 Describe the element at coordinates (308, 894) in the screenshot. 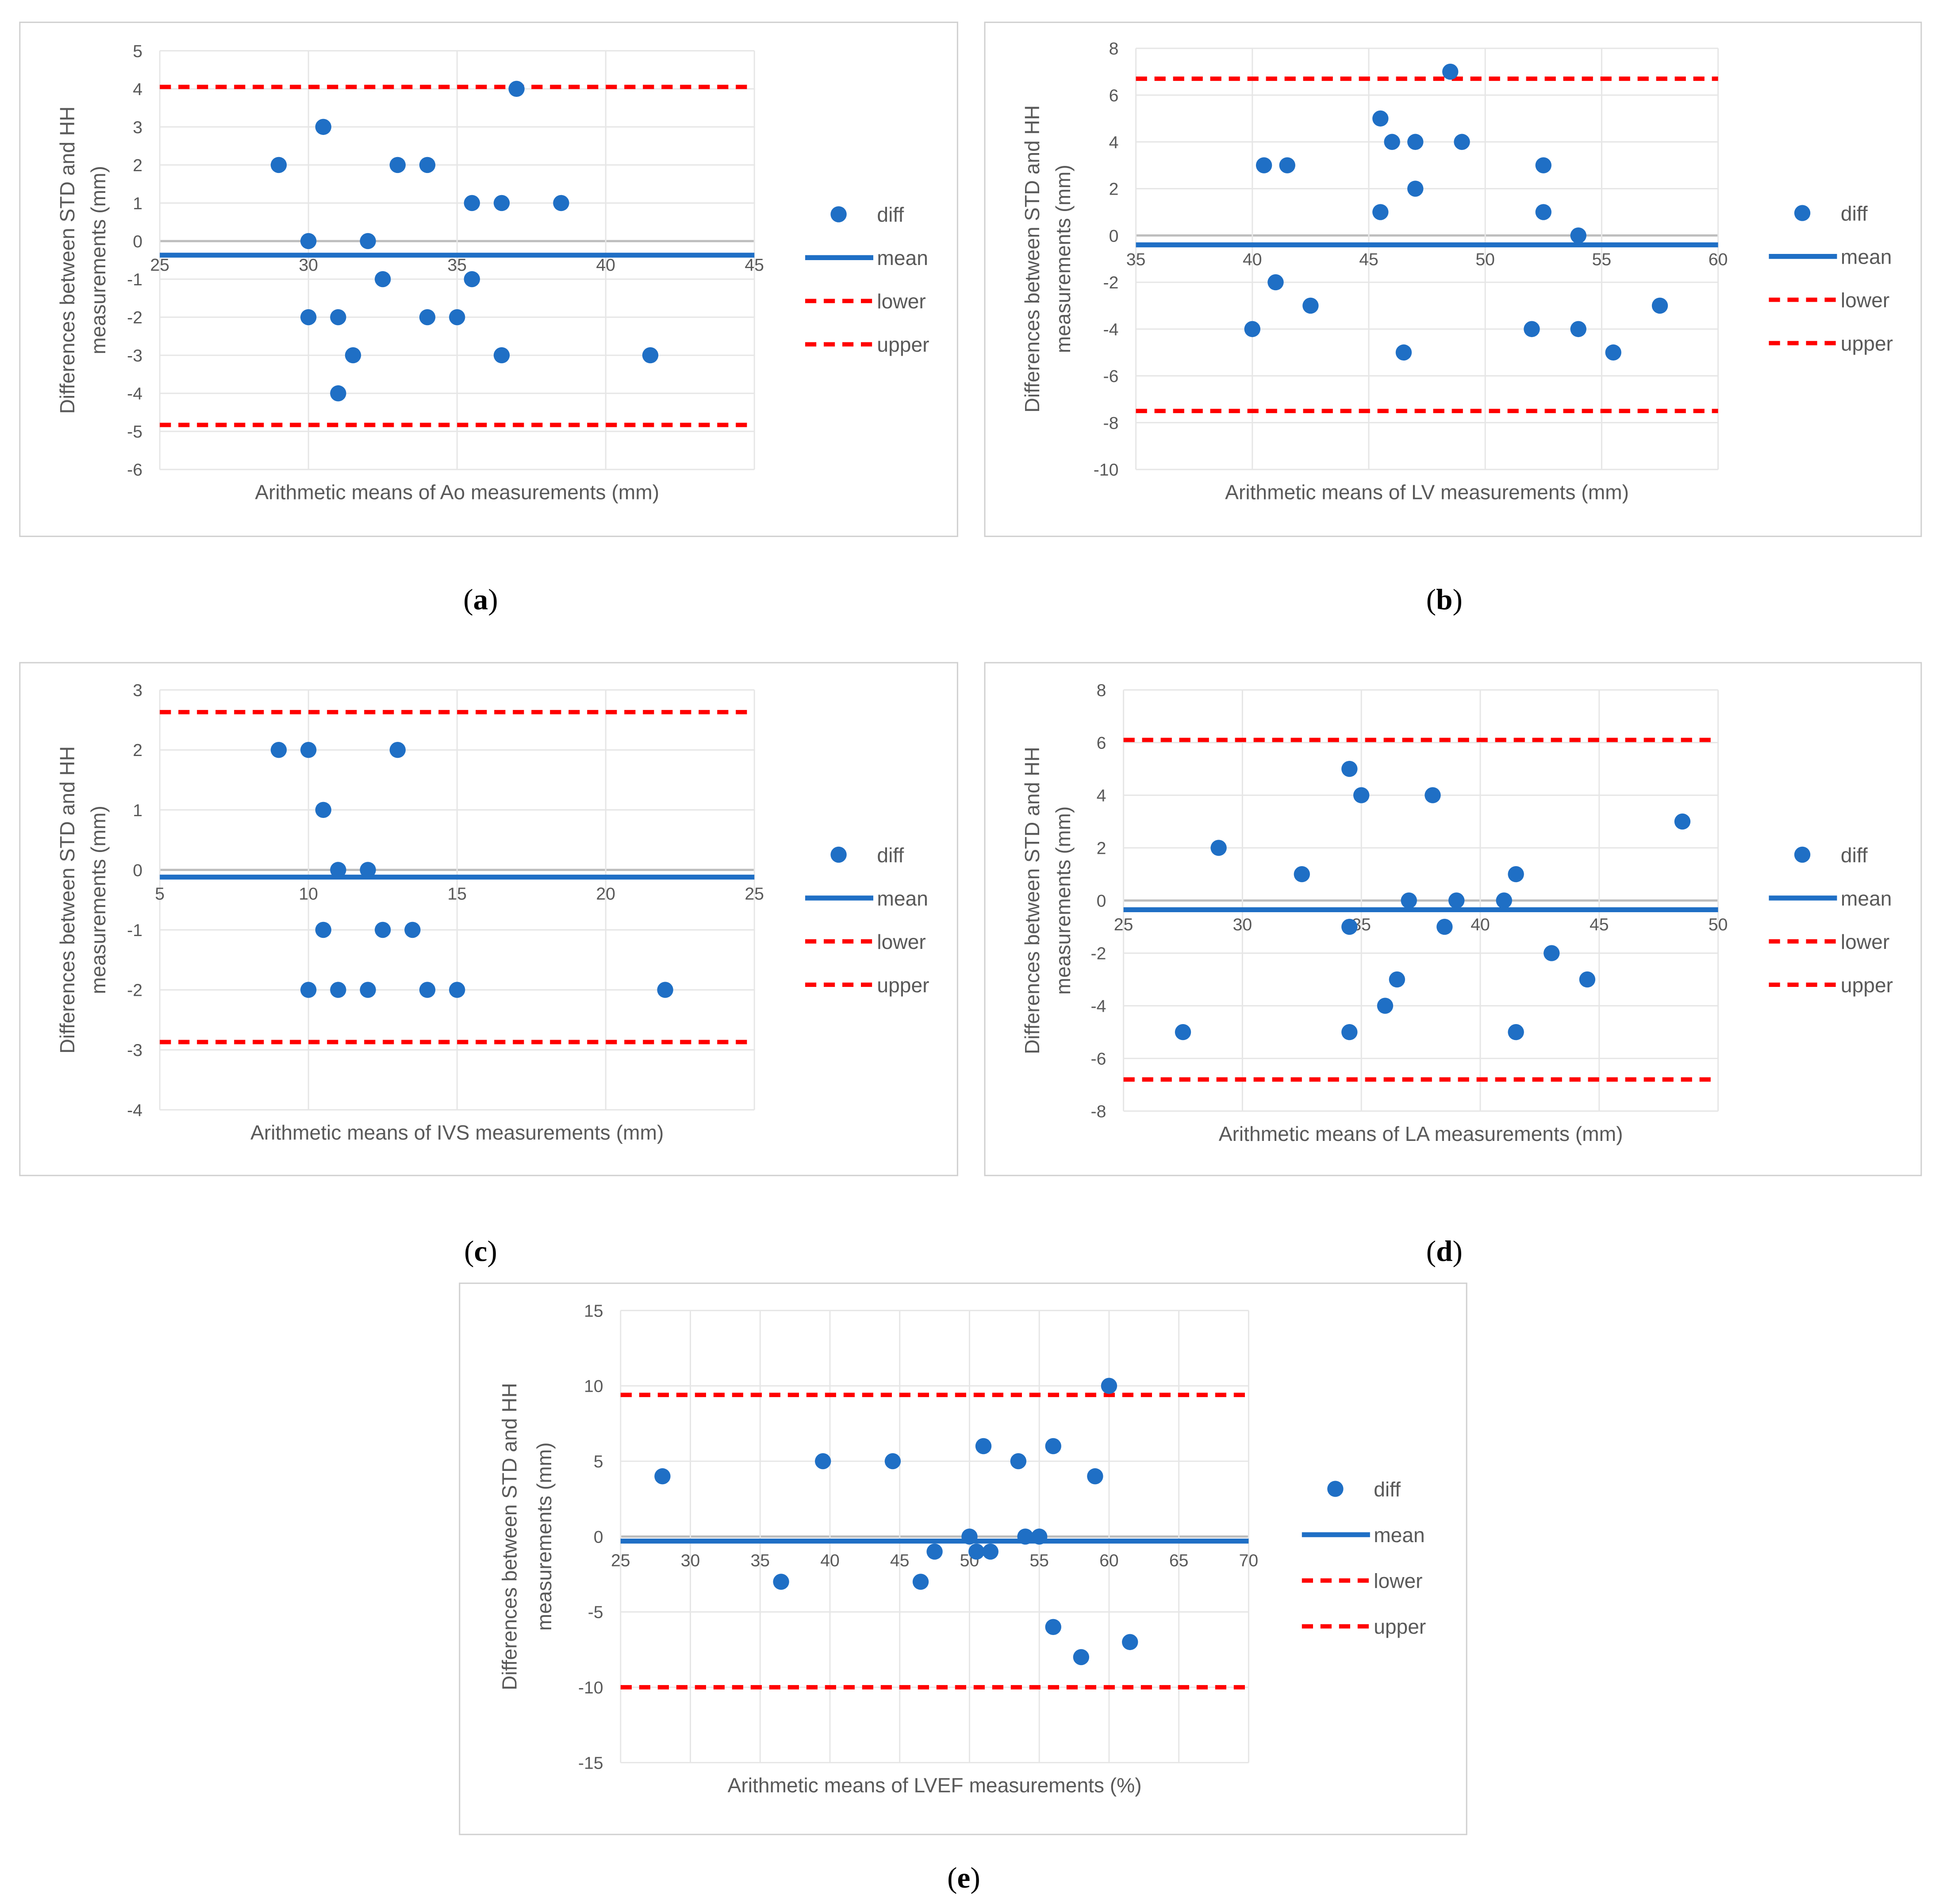

I see `x-tick-label: 10` at that location.